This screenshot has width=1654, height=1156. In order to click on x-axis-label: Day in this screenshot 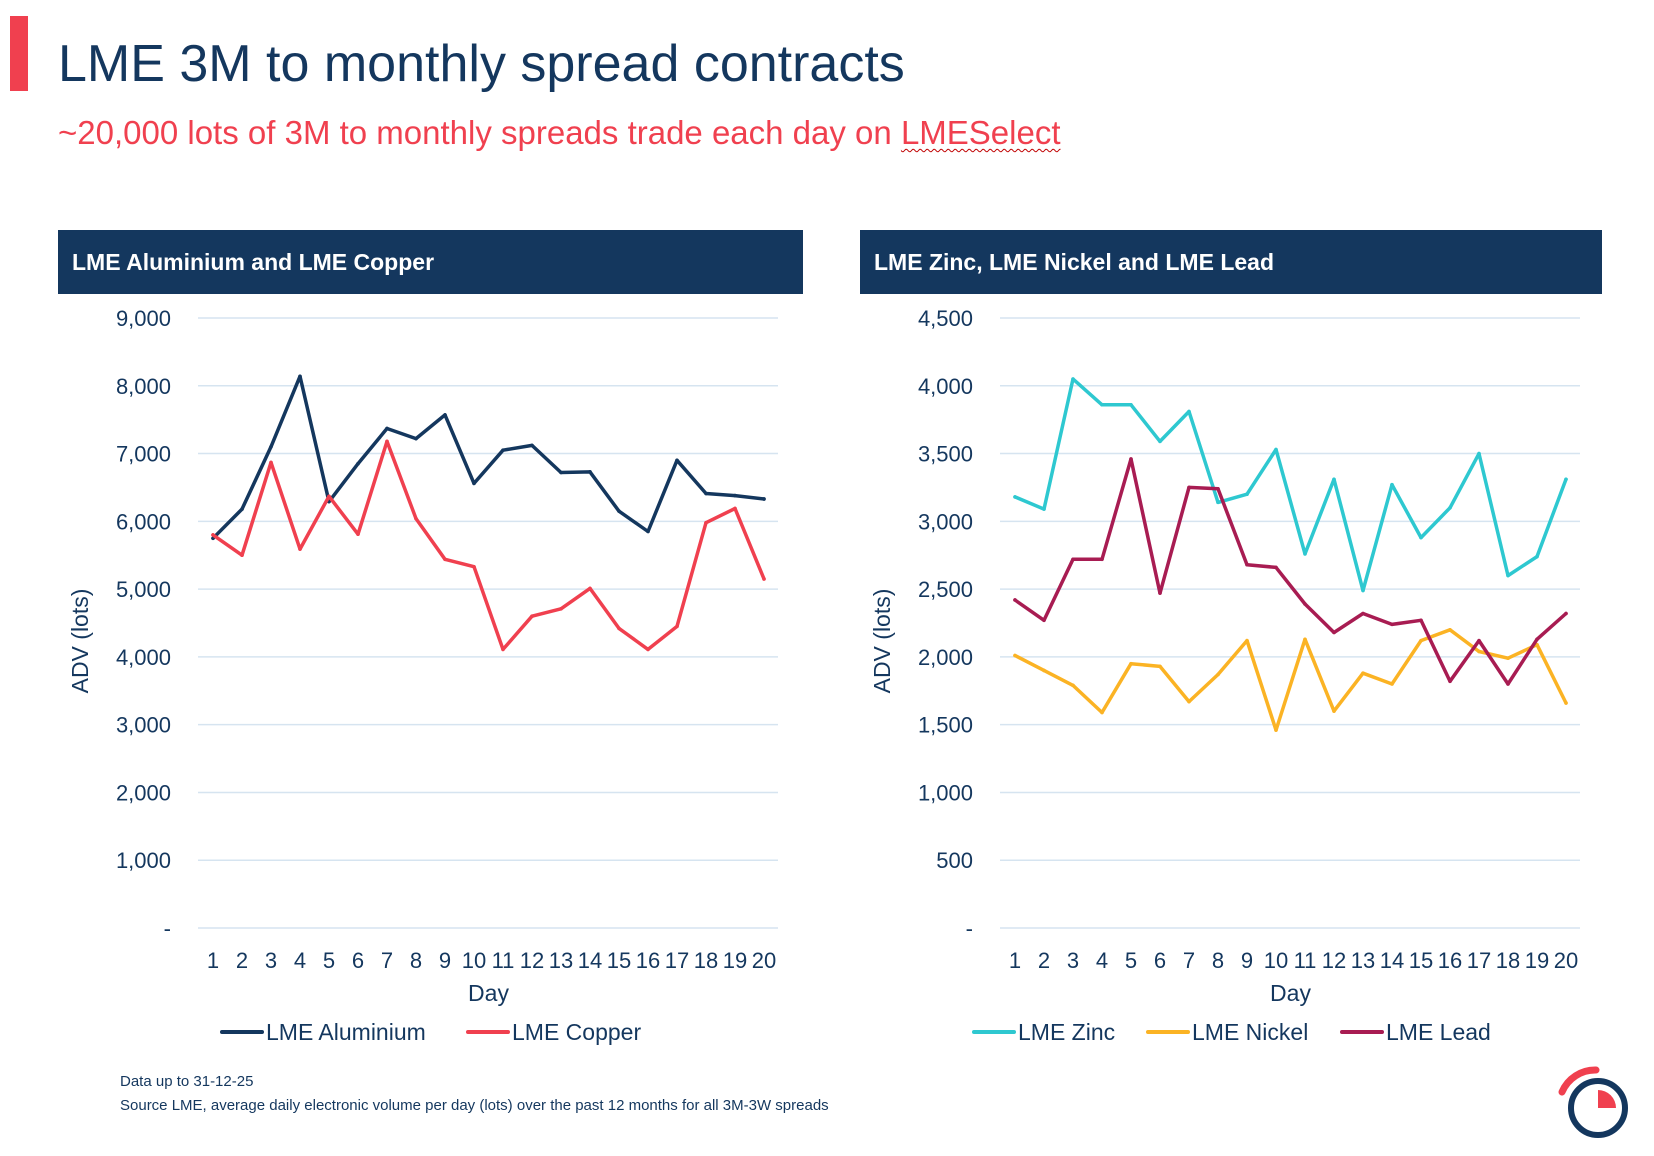, I will do `click(488, 993)`.